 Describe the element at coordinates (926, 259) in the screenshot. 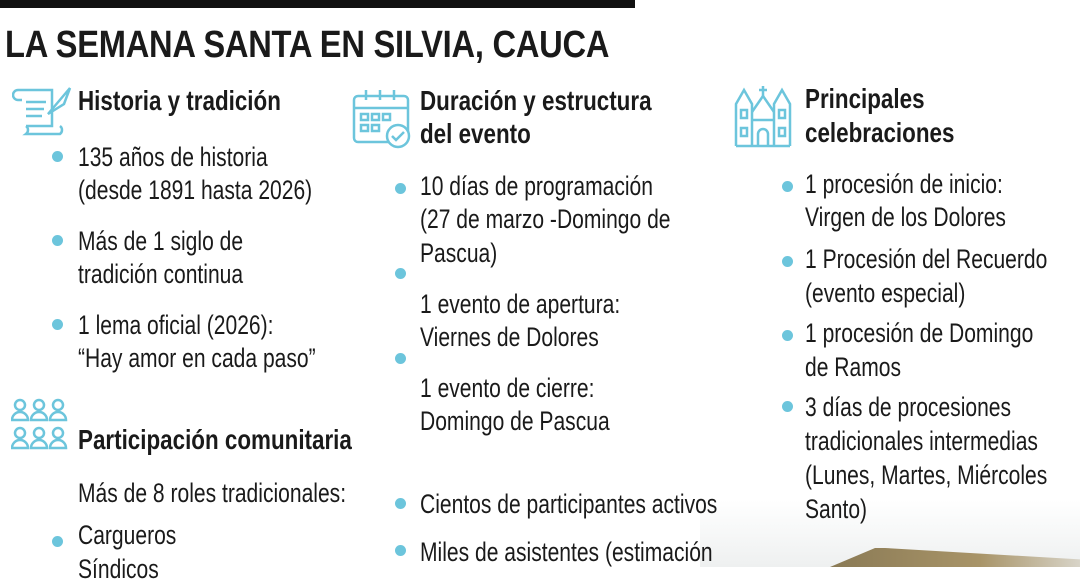

I see `celebraciones-item-2-line-1: 1 Procesión del Recuerdo` at that location.